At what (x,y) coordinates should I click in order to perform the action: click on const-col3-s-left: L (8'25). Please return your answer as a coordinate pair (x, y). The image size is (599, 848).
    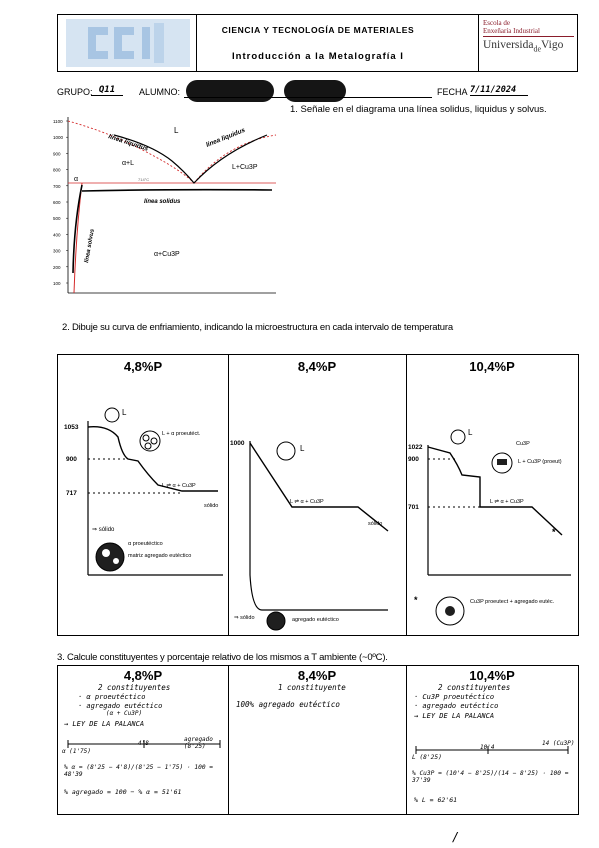
    Looking at the image, I should click on (427, 757).